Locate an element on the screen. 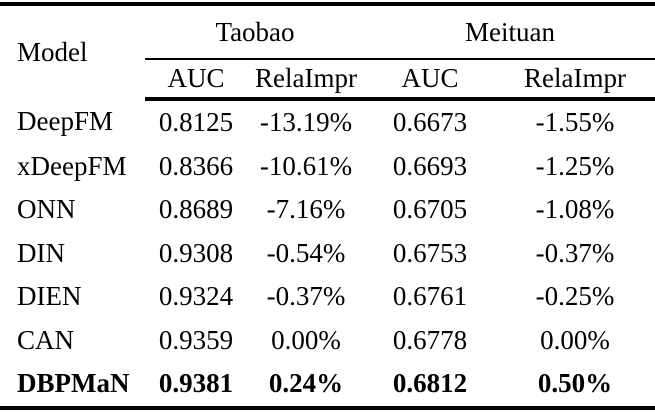 The image size is (655, 412). value-cell: -7.16% is located at coordinates (306, 209).